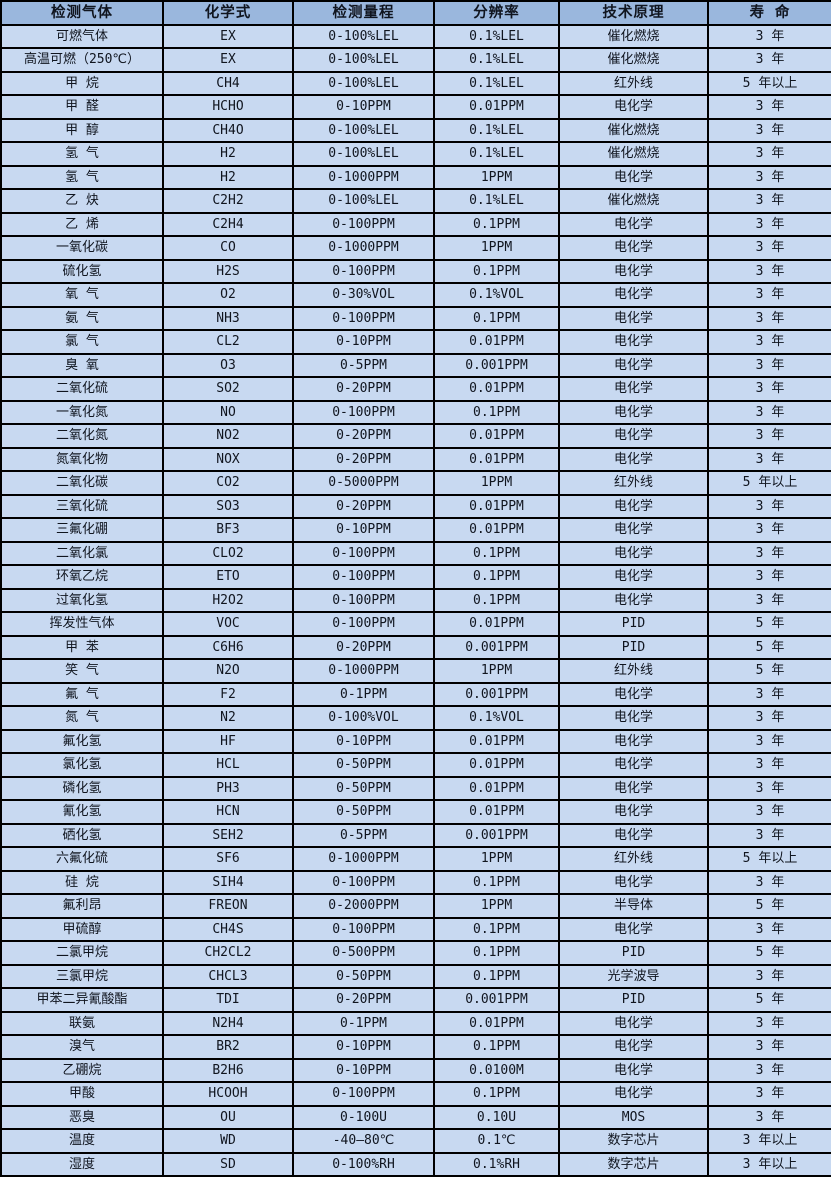 The width and height of the screenshot is (831, 1177). What do you see at coordinates (415, 788) in the screenshot?
I see `table-row: 磷化氢 PH3 0-50PPM 0.01PPM 电化学 3 年` at bounding box center [415, 788].